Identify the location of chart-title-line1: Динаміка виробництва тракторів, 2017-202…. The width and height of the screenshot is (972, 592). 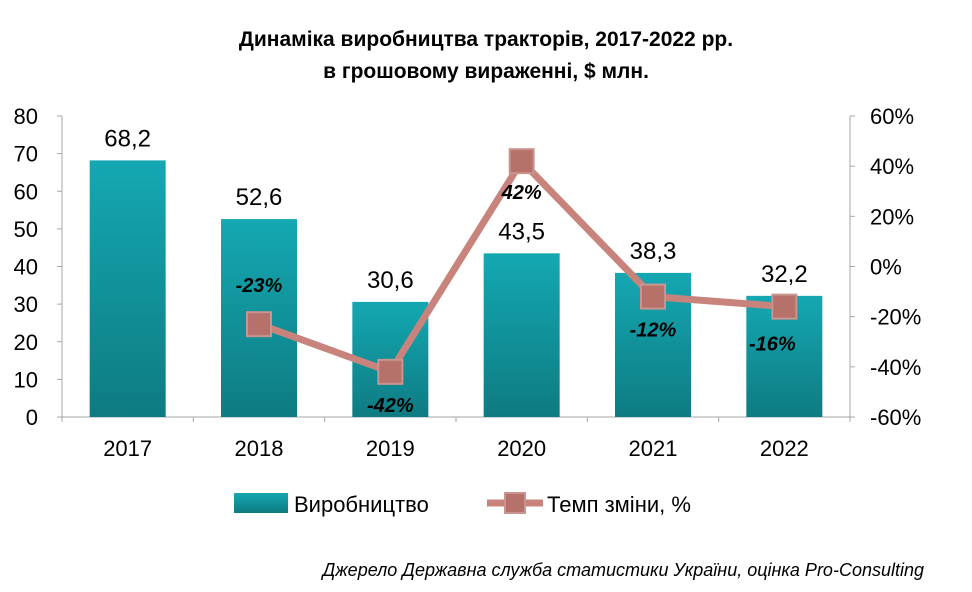
(486, 39).